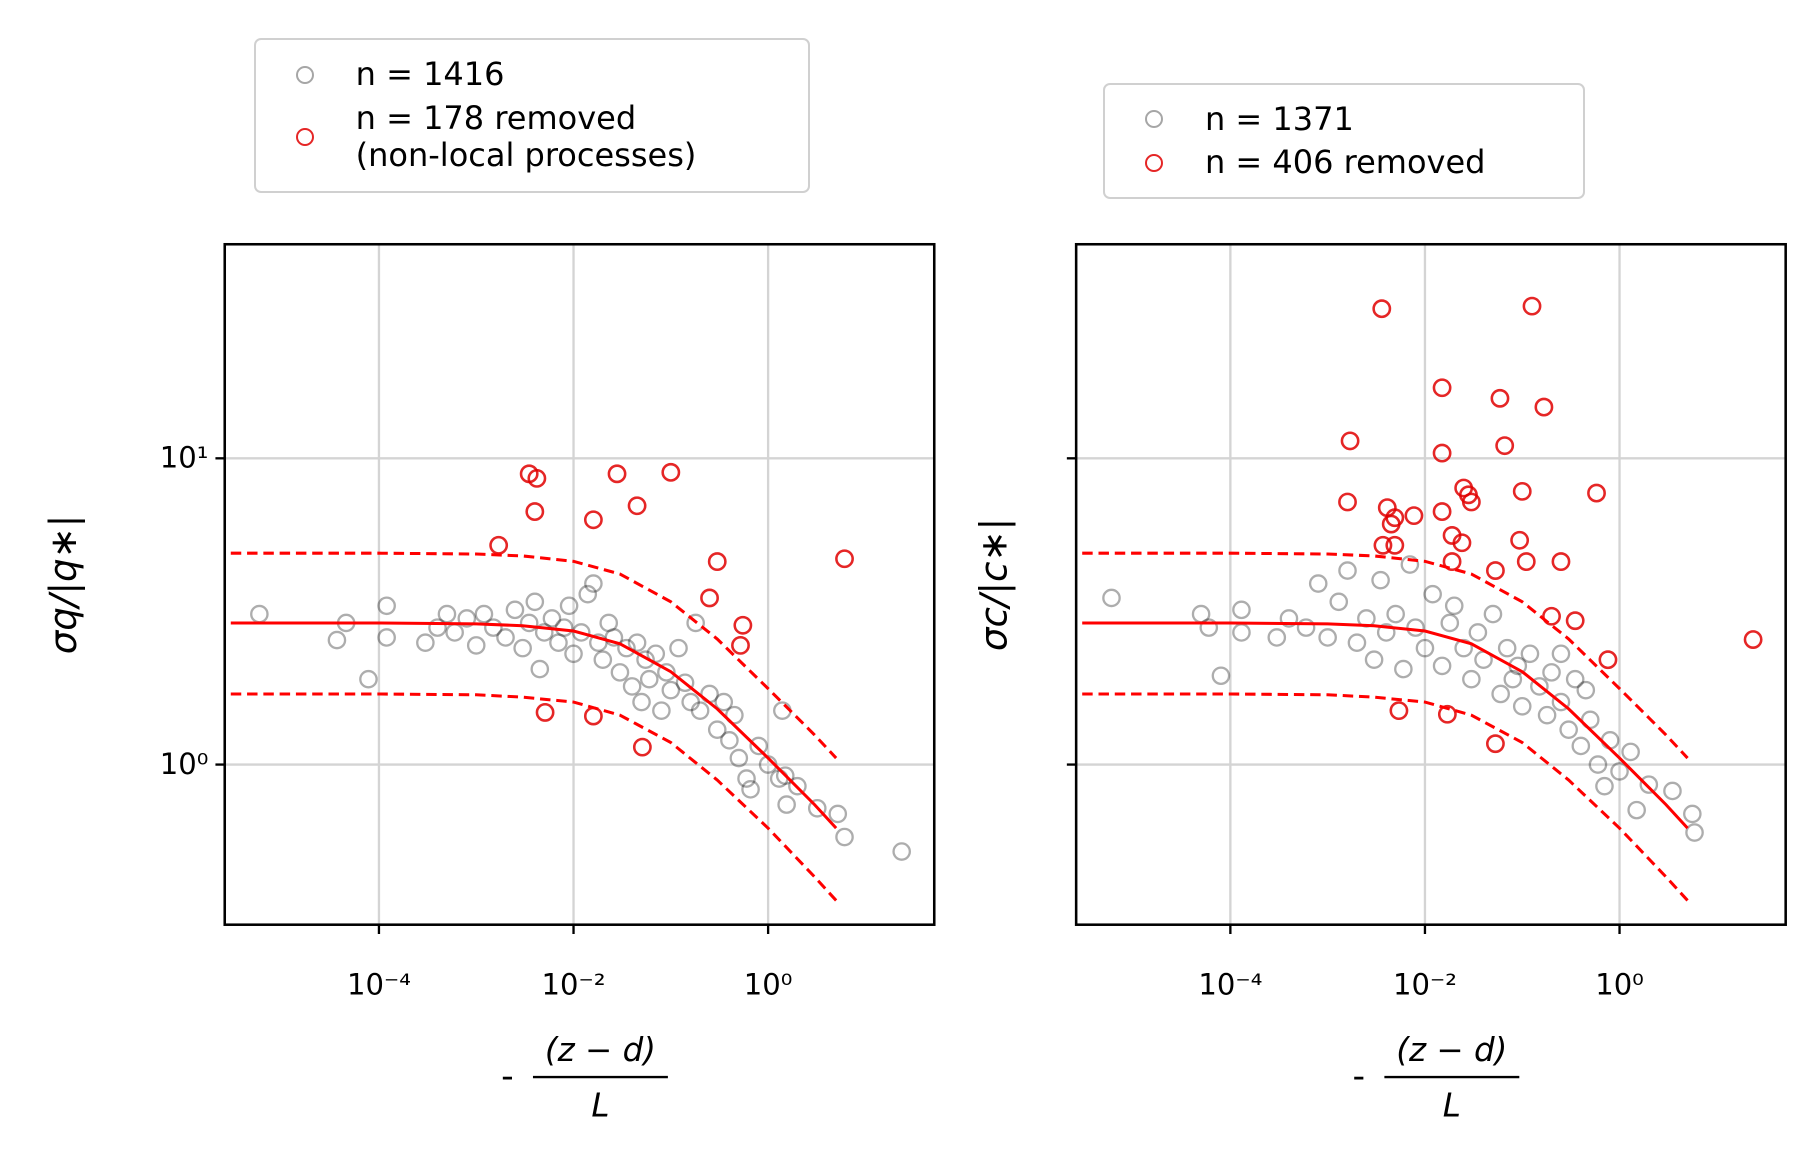 Image resolution: width=1815 pixels, height=1155 pixels. I want to click on x-axis-label-numerator: (z − d), so click(1451, 1050).